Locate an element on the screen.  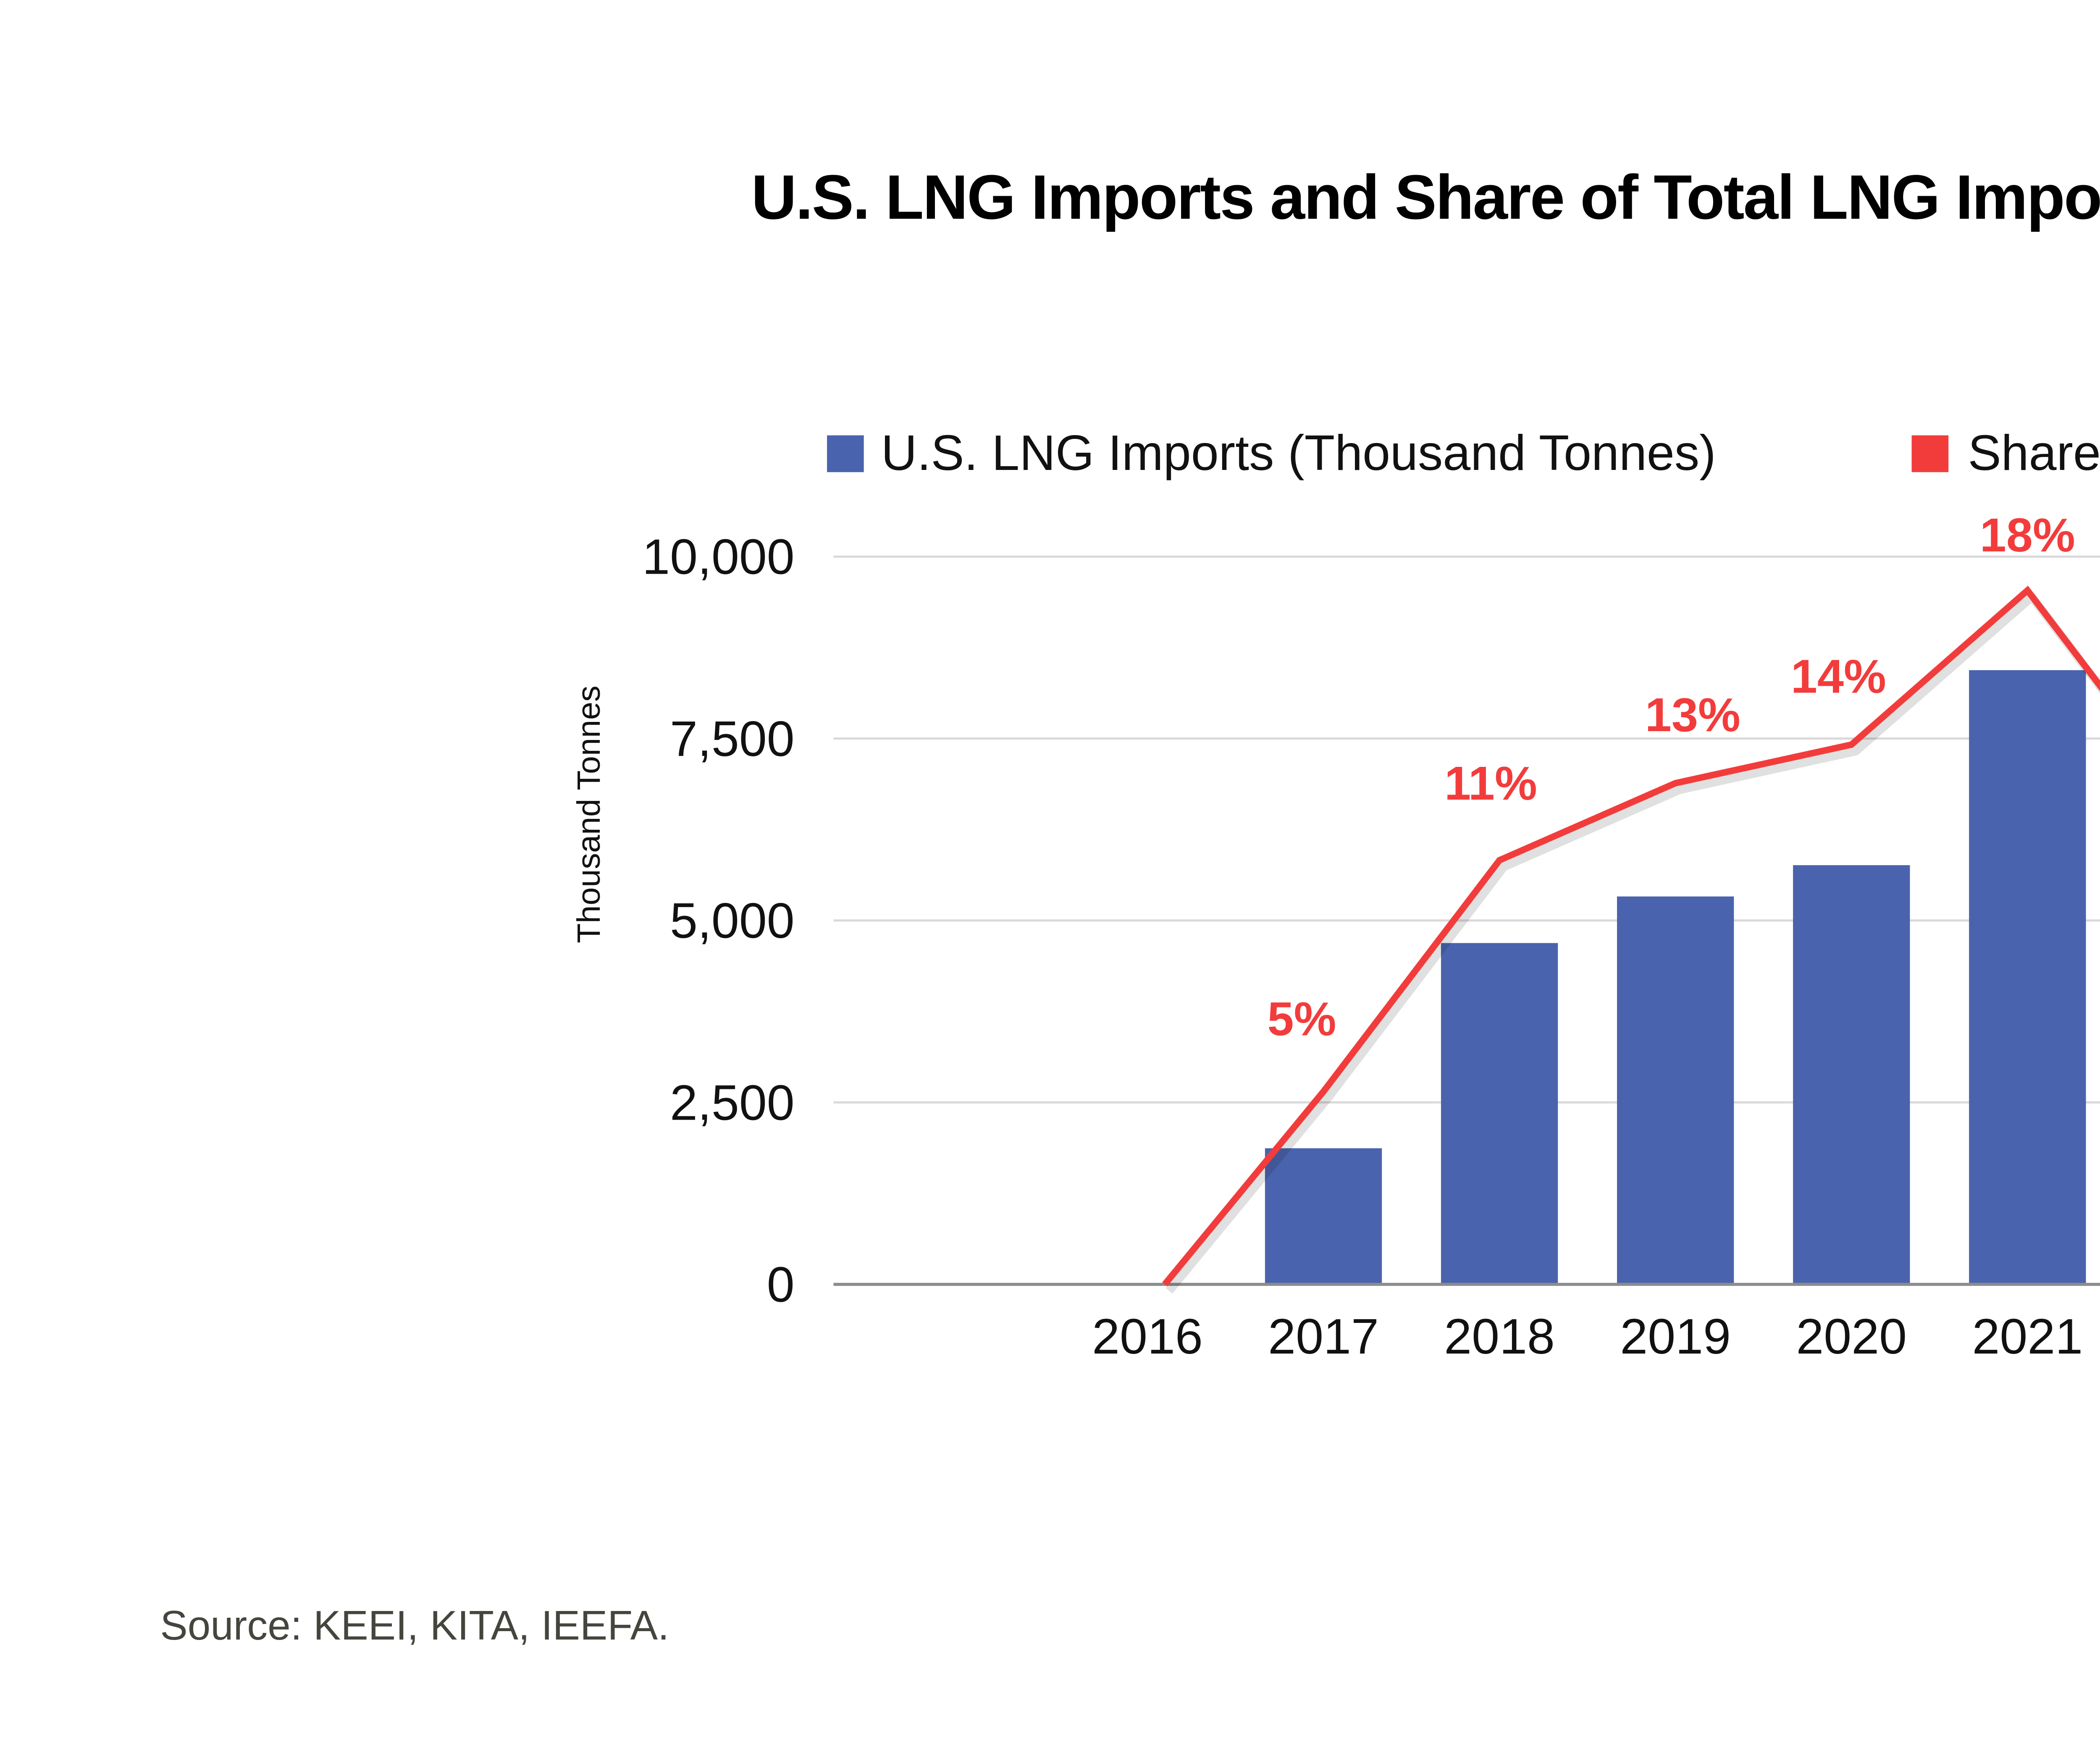
legend-swatch-line is located at coordinates (1930, 453).